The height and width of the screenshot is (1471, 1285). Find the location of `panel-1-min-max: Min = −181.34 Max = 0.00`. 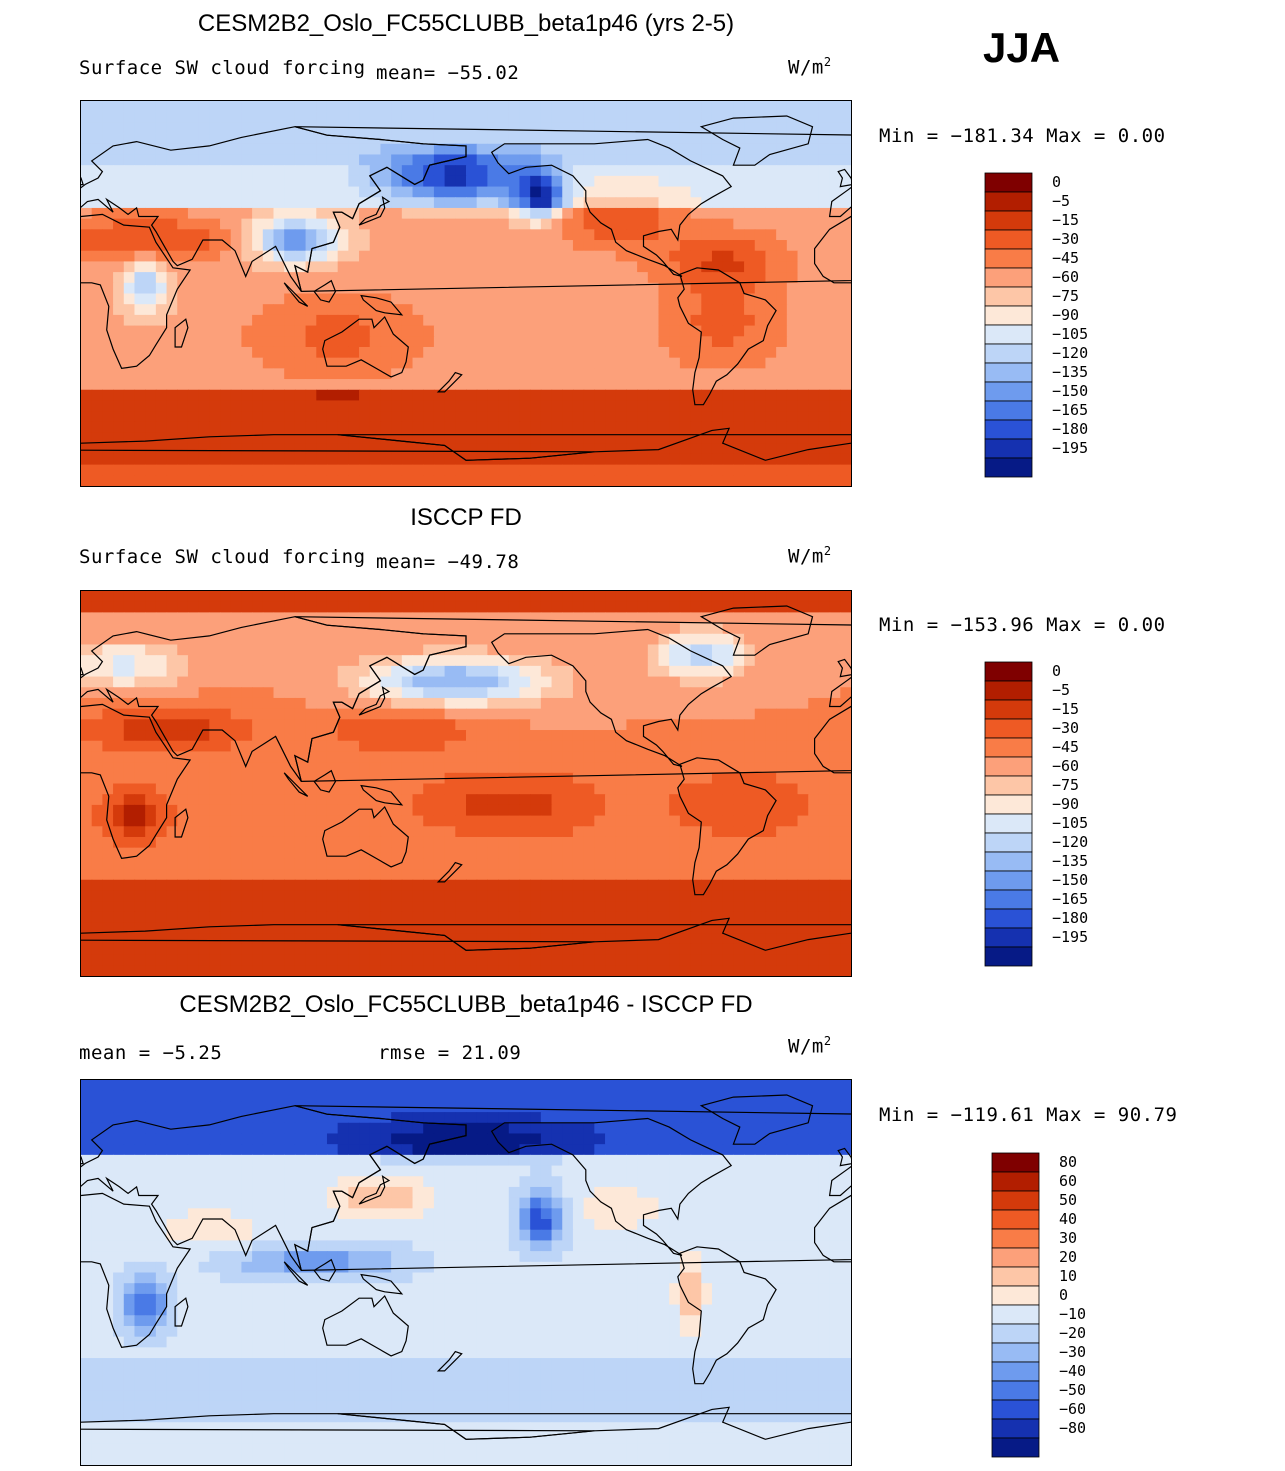

panel-1-min-max: Min = −181.34 Max = 0.00 is located at coordinates (1022, 136).